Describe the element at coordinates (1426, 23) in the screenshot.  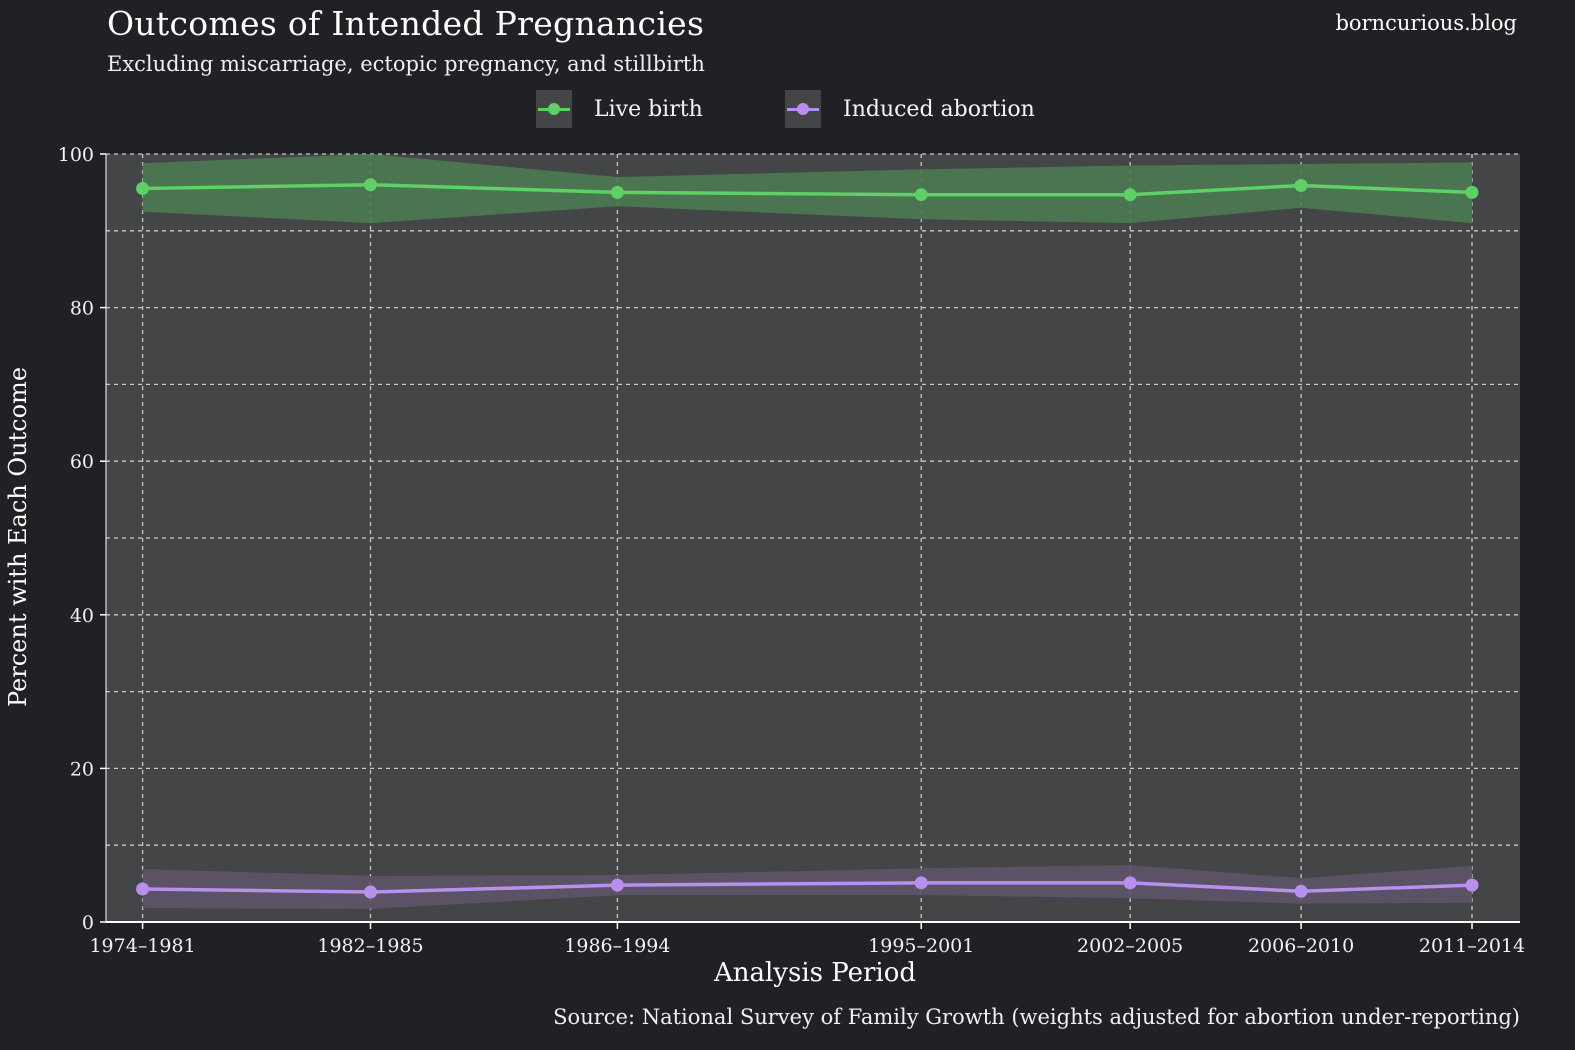
I see `brand-link: borncurious.blog` at that location.